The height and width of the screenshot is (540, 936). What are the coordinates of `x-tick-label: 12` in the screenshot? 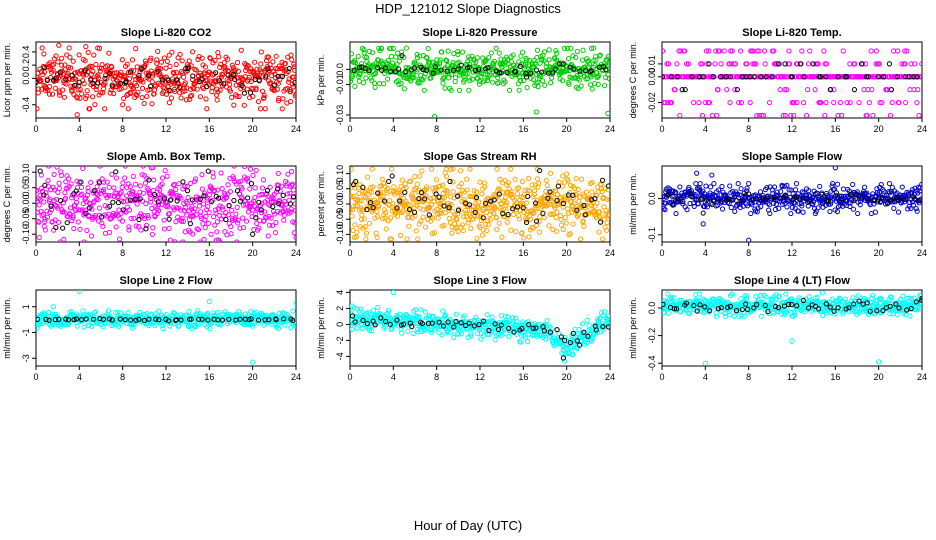 It's located at (166, 129).